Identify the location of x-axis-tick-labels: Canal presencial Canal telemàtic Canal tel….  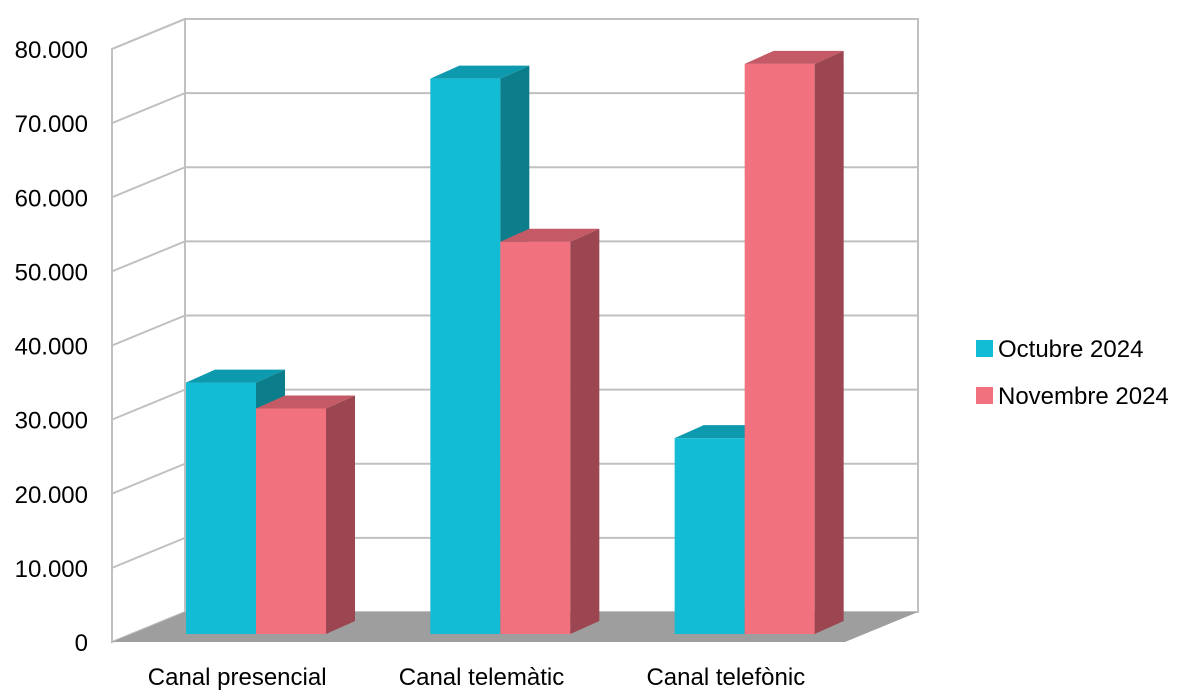
(476, 677).